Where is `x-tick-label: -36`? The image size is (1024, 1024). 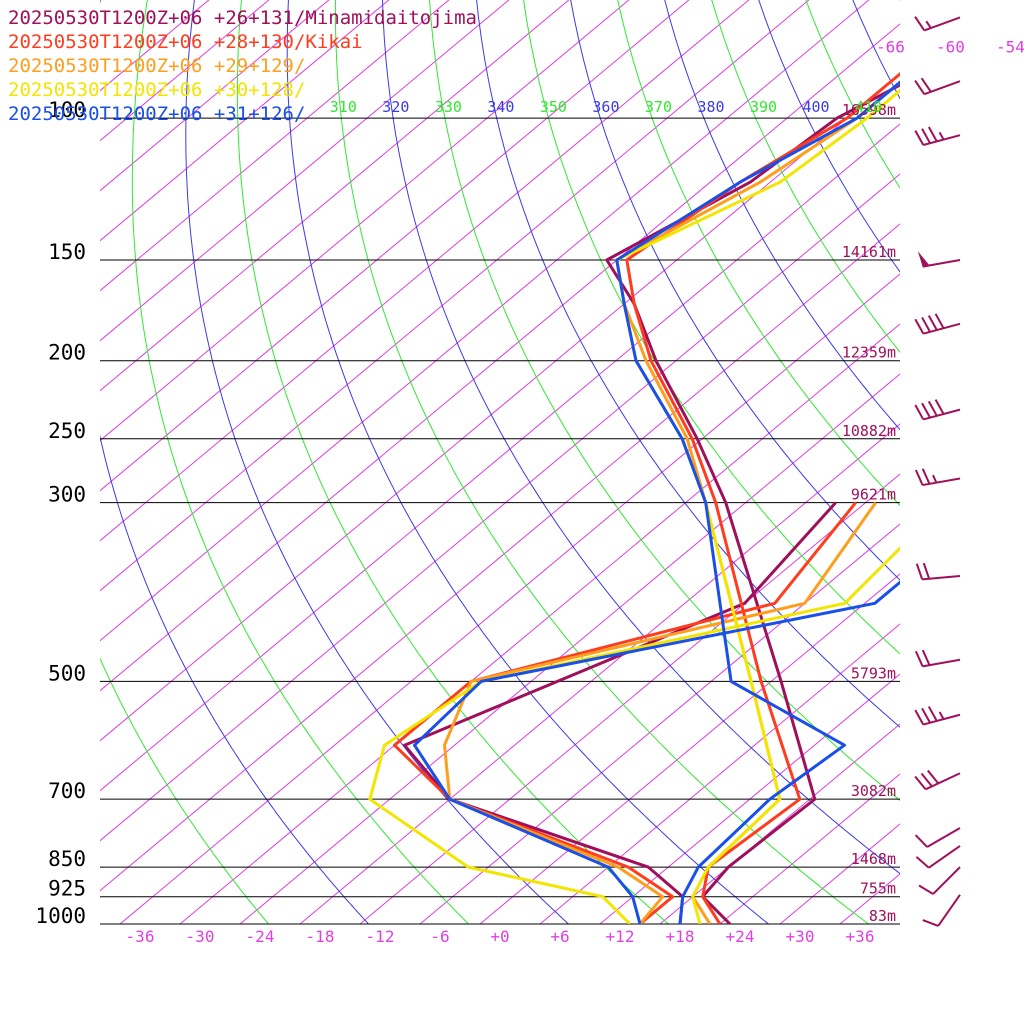
x-tick-label: -36 is located at coordinates (140, 936).